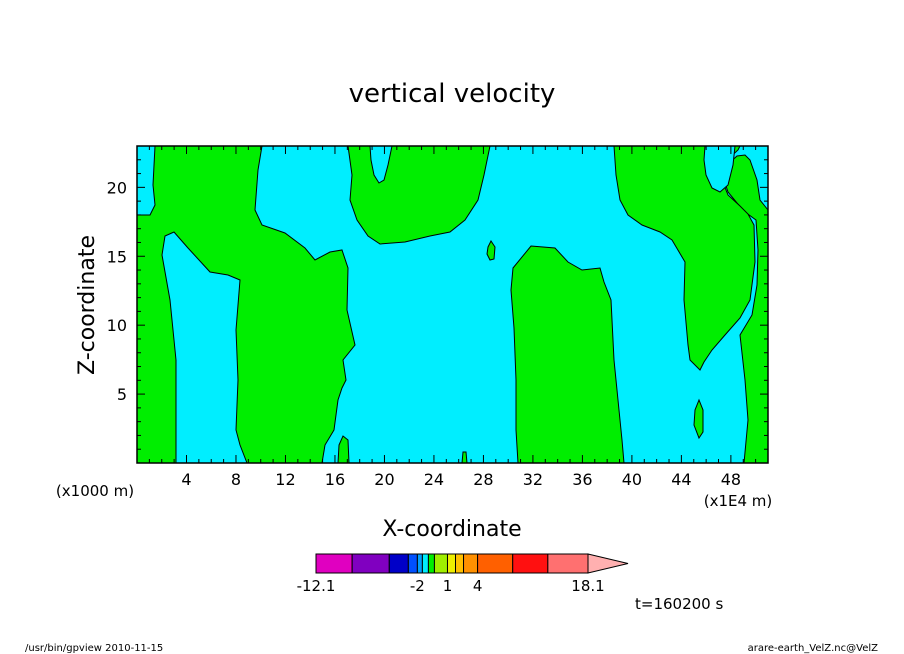 The image size is (904, 654). Describe the element at coordinates (582, 479) in the screenshot. I see `x-tick-label: 36` at that location.